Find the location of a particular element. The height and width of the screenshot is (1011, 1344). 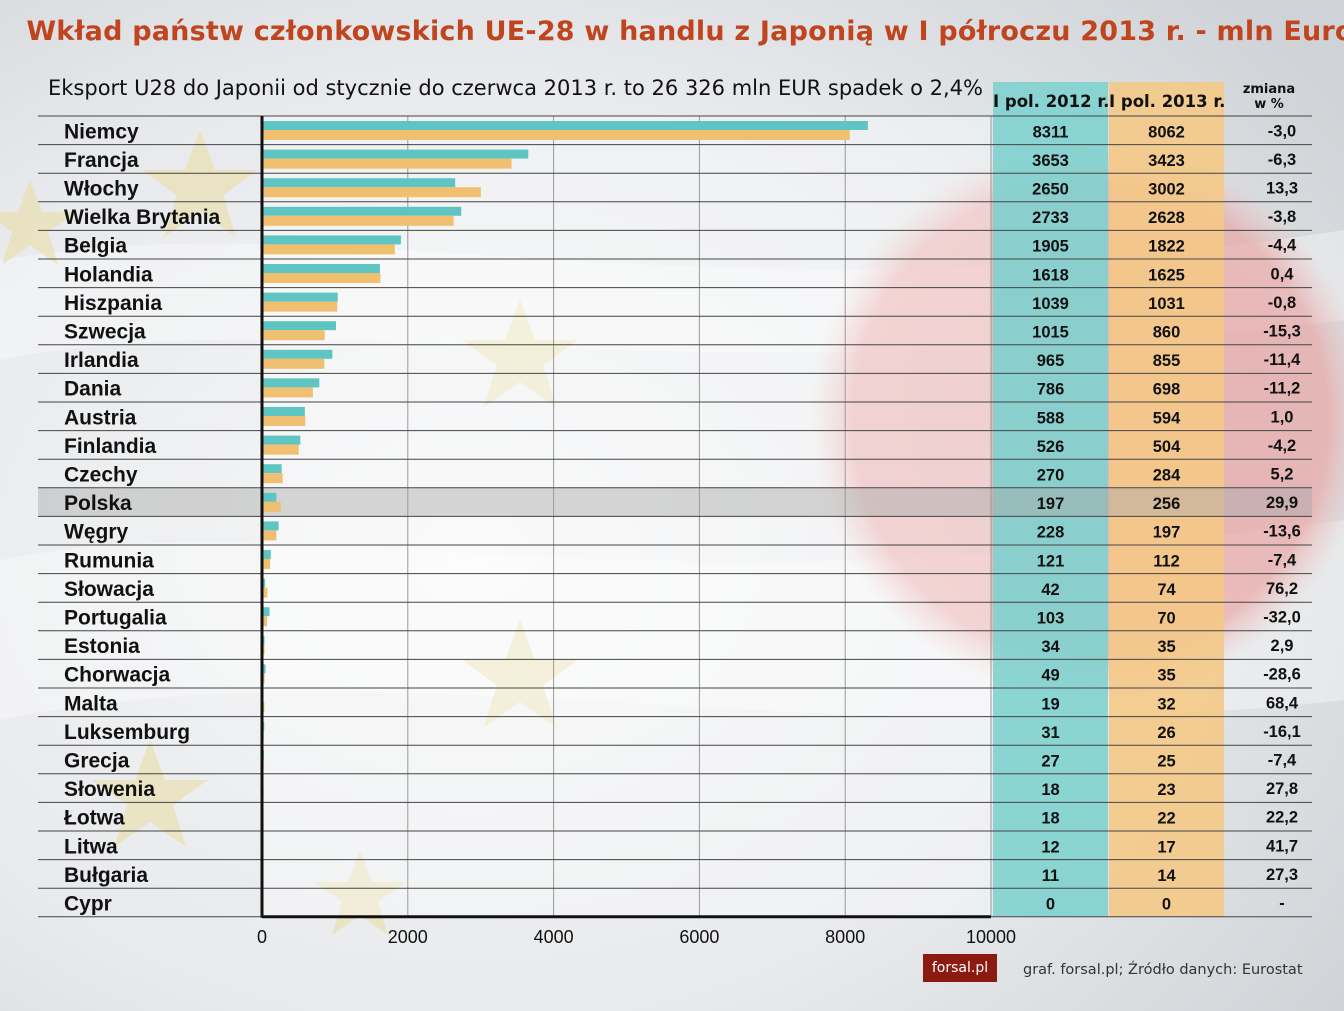

value-2012: 1905 is located at coordinates (1050, 247).